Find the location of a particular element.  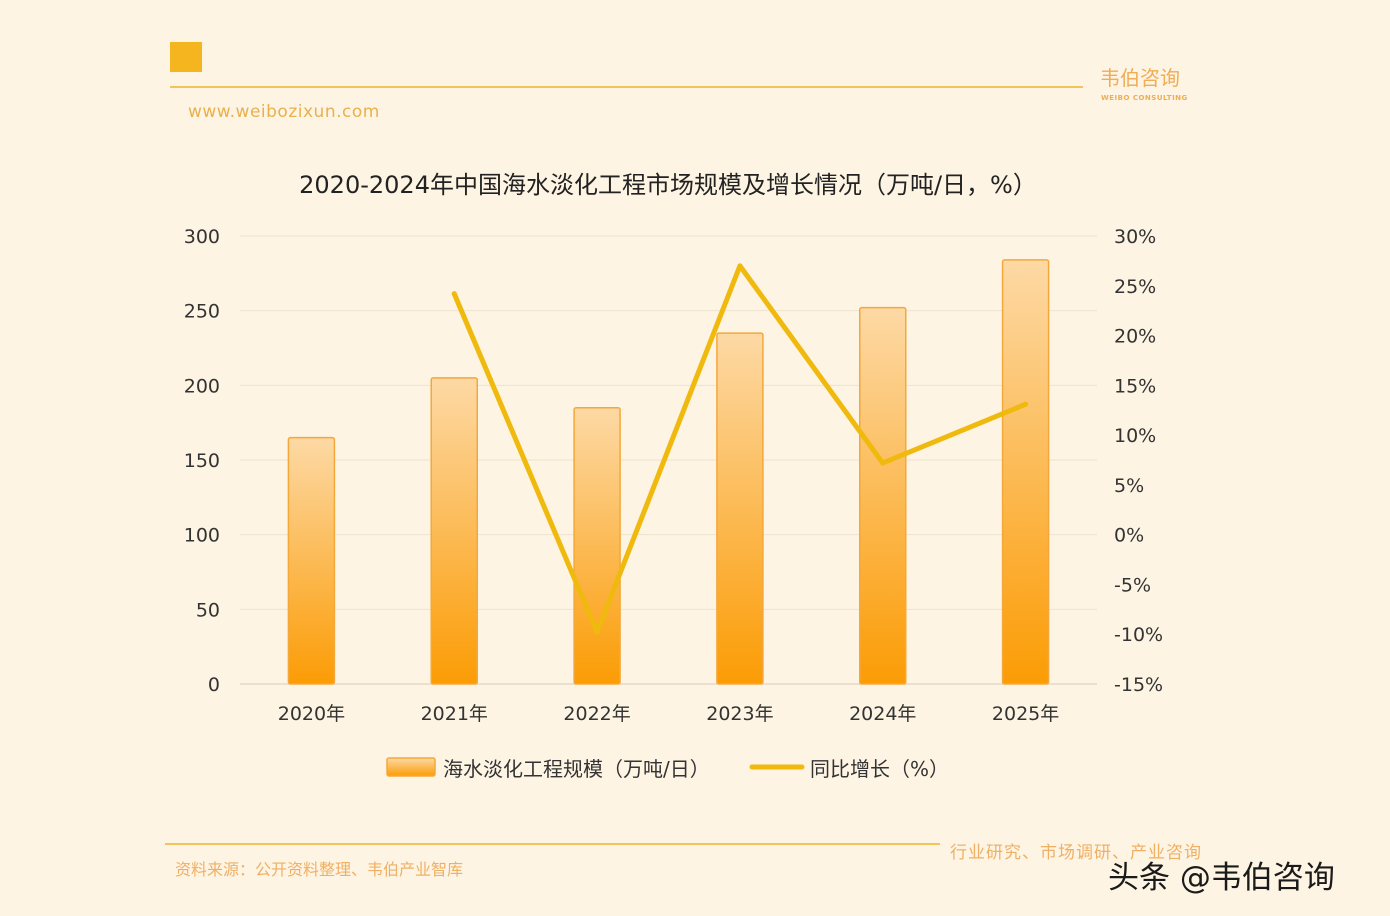

left-axis: 0 50 100 150 200 250 300 is located at coordinates (202, 461).